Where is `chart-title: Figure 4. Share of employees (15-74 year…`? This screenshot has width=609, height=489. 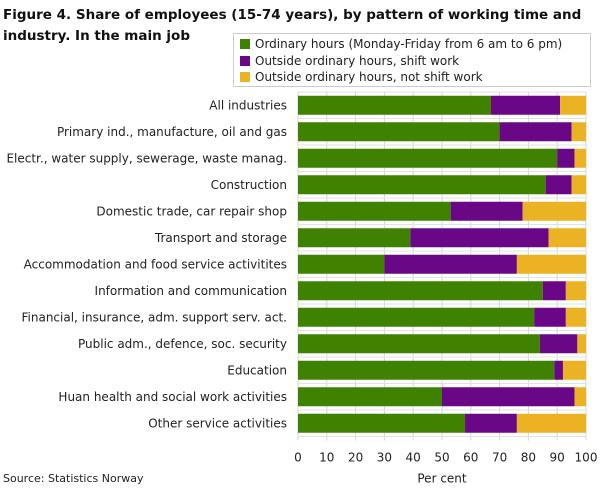
chart-title: Figure 4. Share of employees (15-74 year… is located at coordinates (292, 25).